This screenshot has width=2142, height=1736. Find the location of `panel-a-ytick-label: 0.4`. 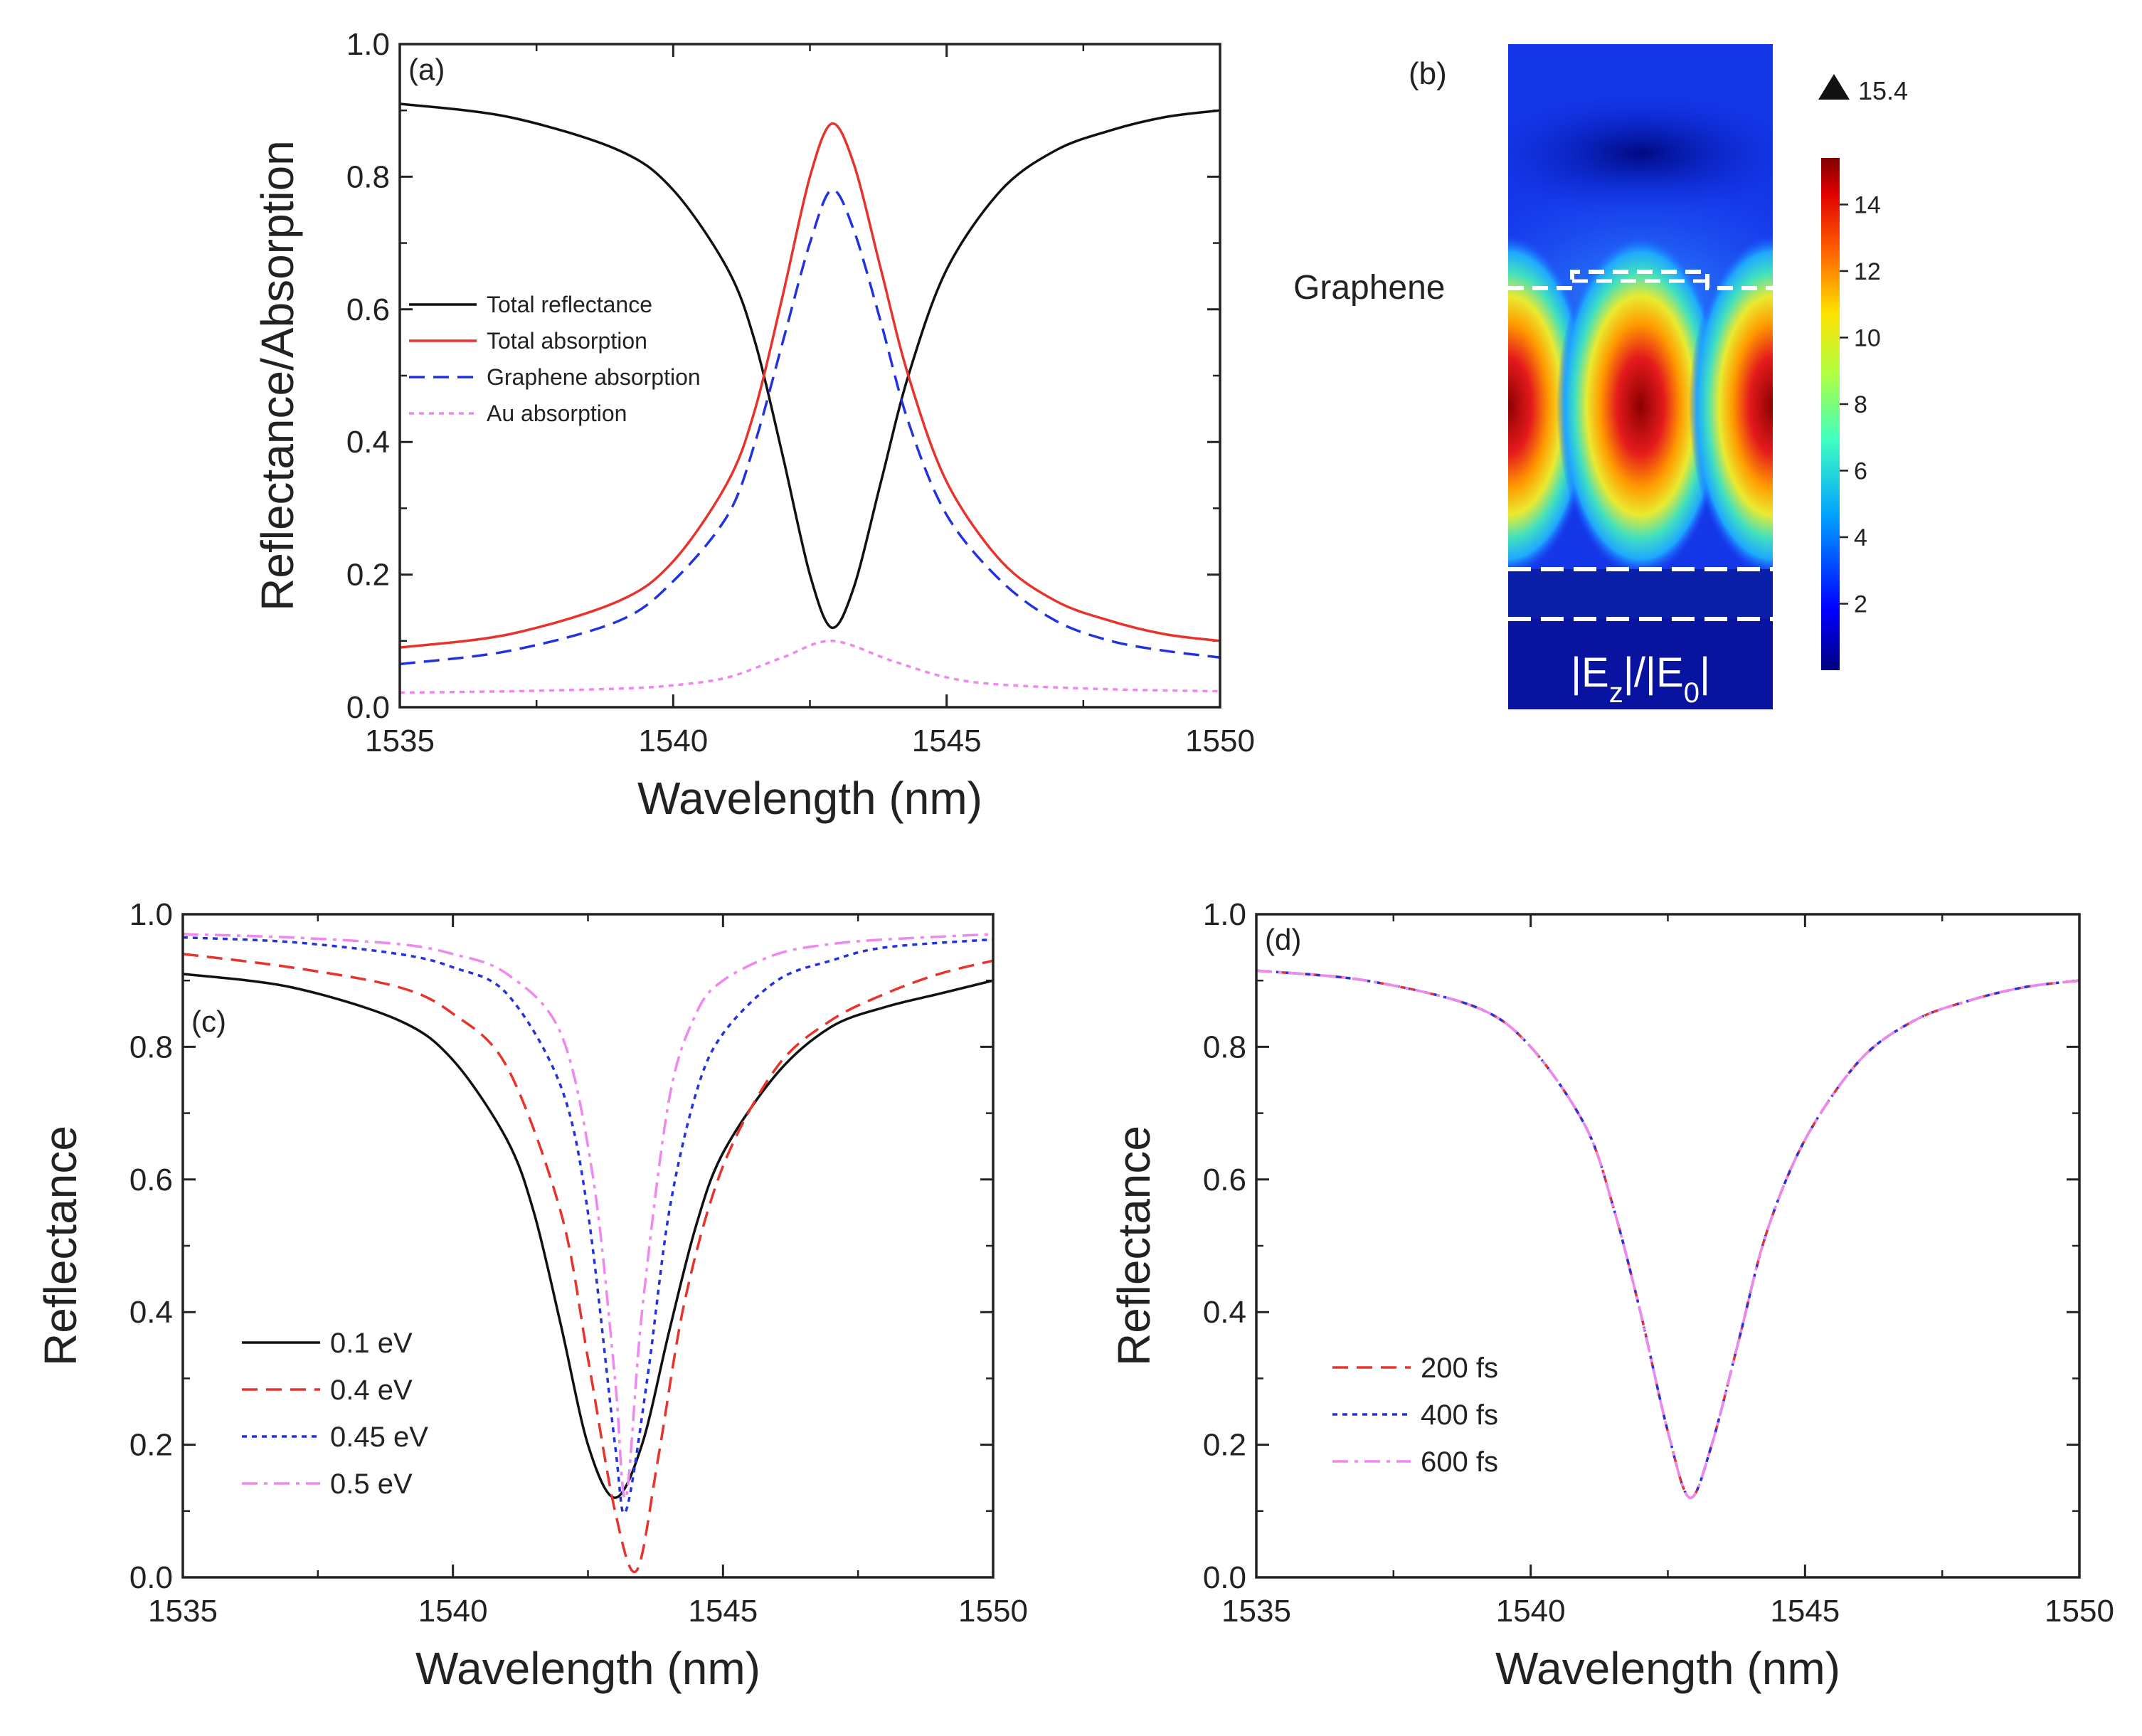

panel-a-ytick-label: 0.4 is located at coordinates (368, 443).